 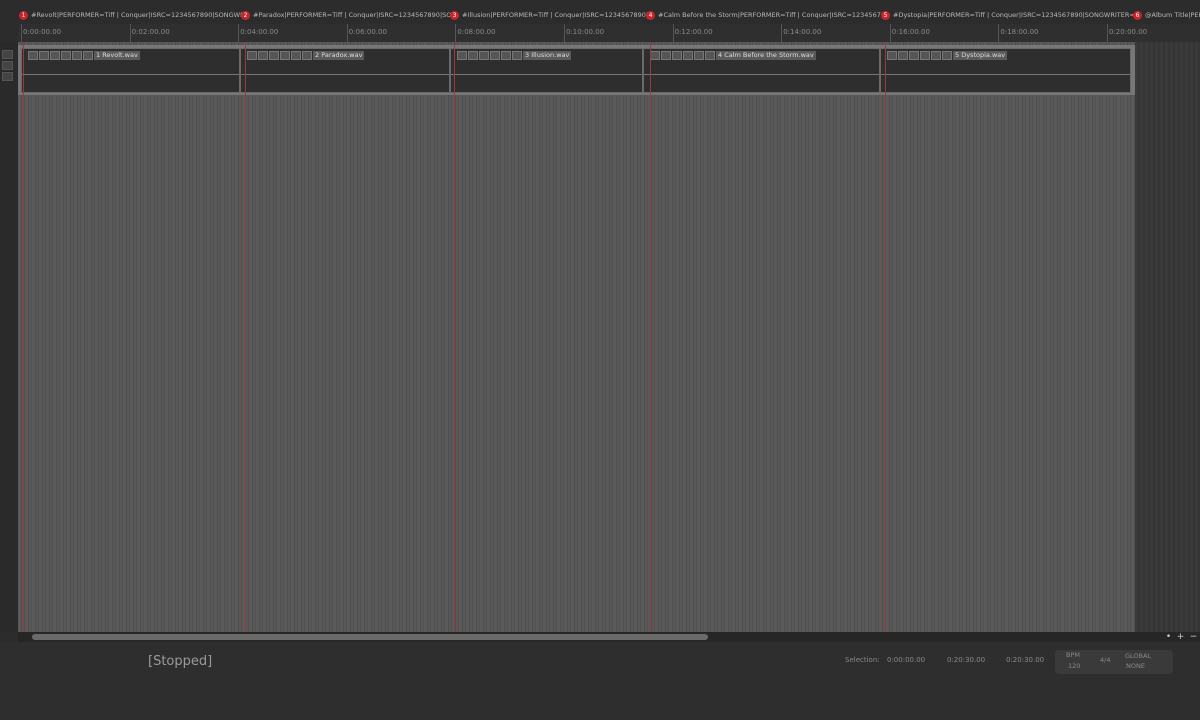 What do you see at coordinates (9, 337) in the screenshot?
I see `left-toolbar` at bounding box center [9, 337].